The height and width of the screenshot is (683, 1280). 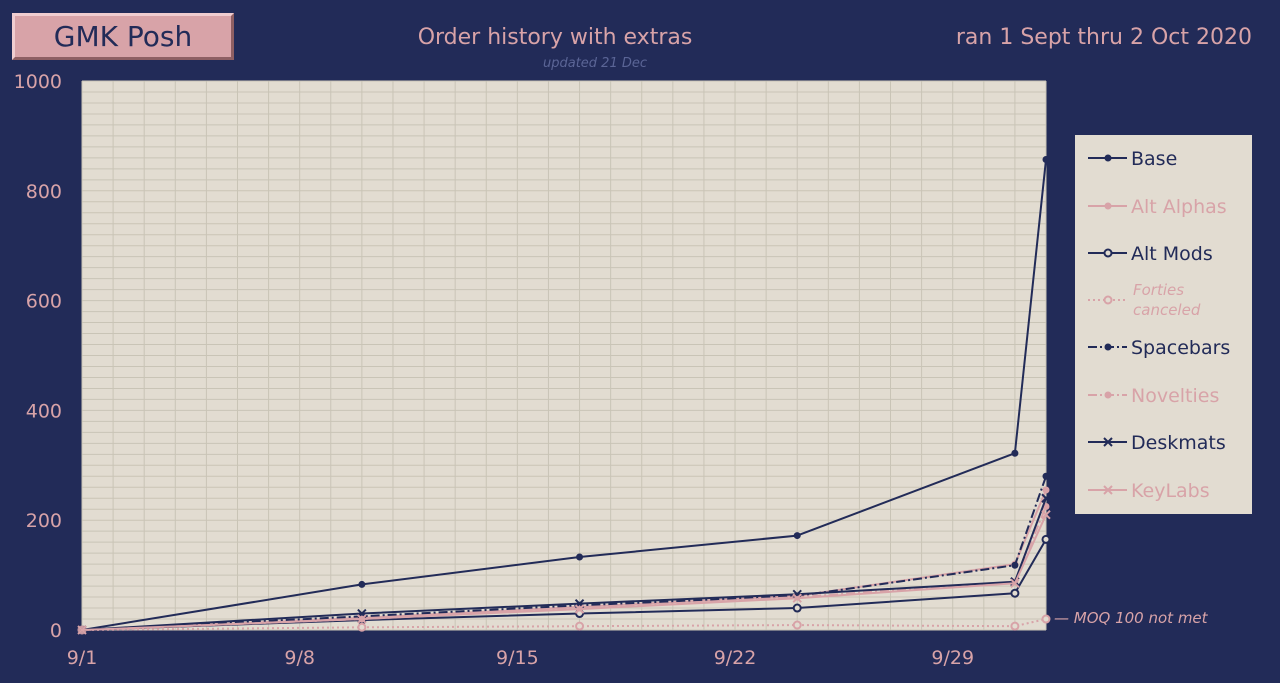 I want to click on series-line-deskmats, so click(x=564, y=564).